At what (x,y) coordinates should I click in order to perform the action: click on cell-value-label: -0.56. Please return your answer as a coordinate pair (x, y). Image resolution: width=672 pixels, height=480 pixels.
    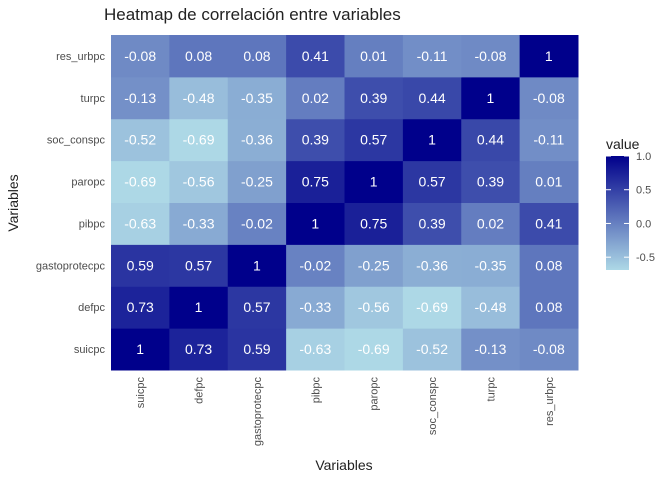
    Looking at the image, I should click on (199, 182).